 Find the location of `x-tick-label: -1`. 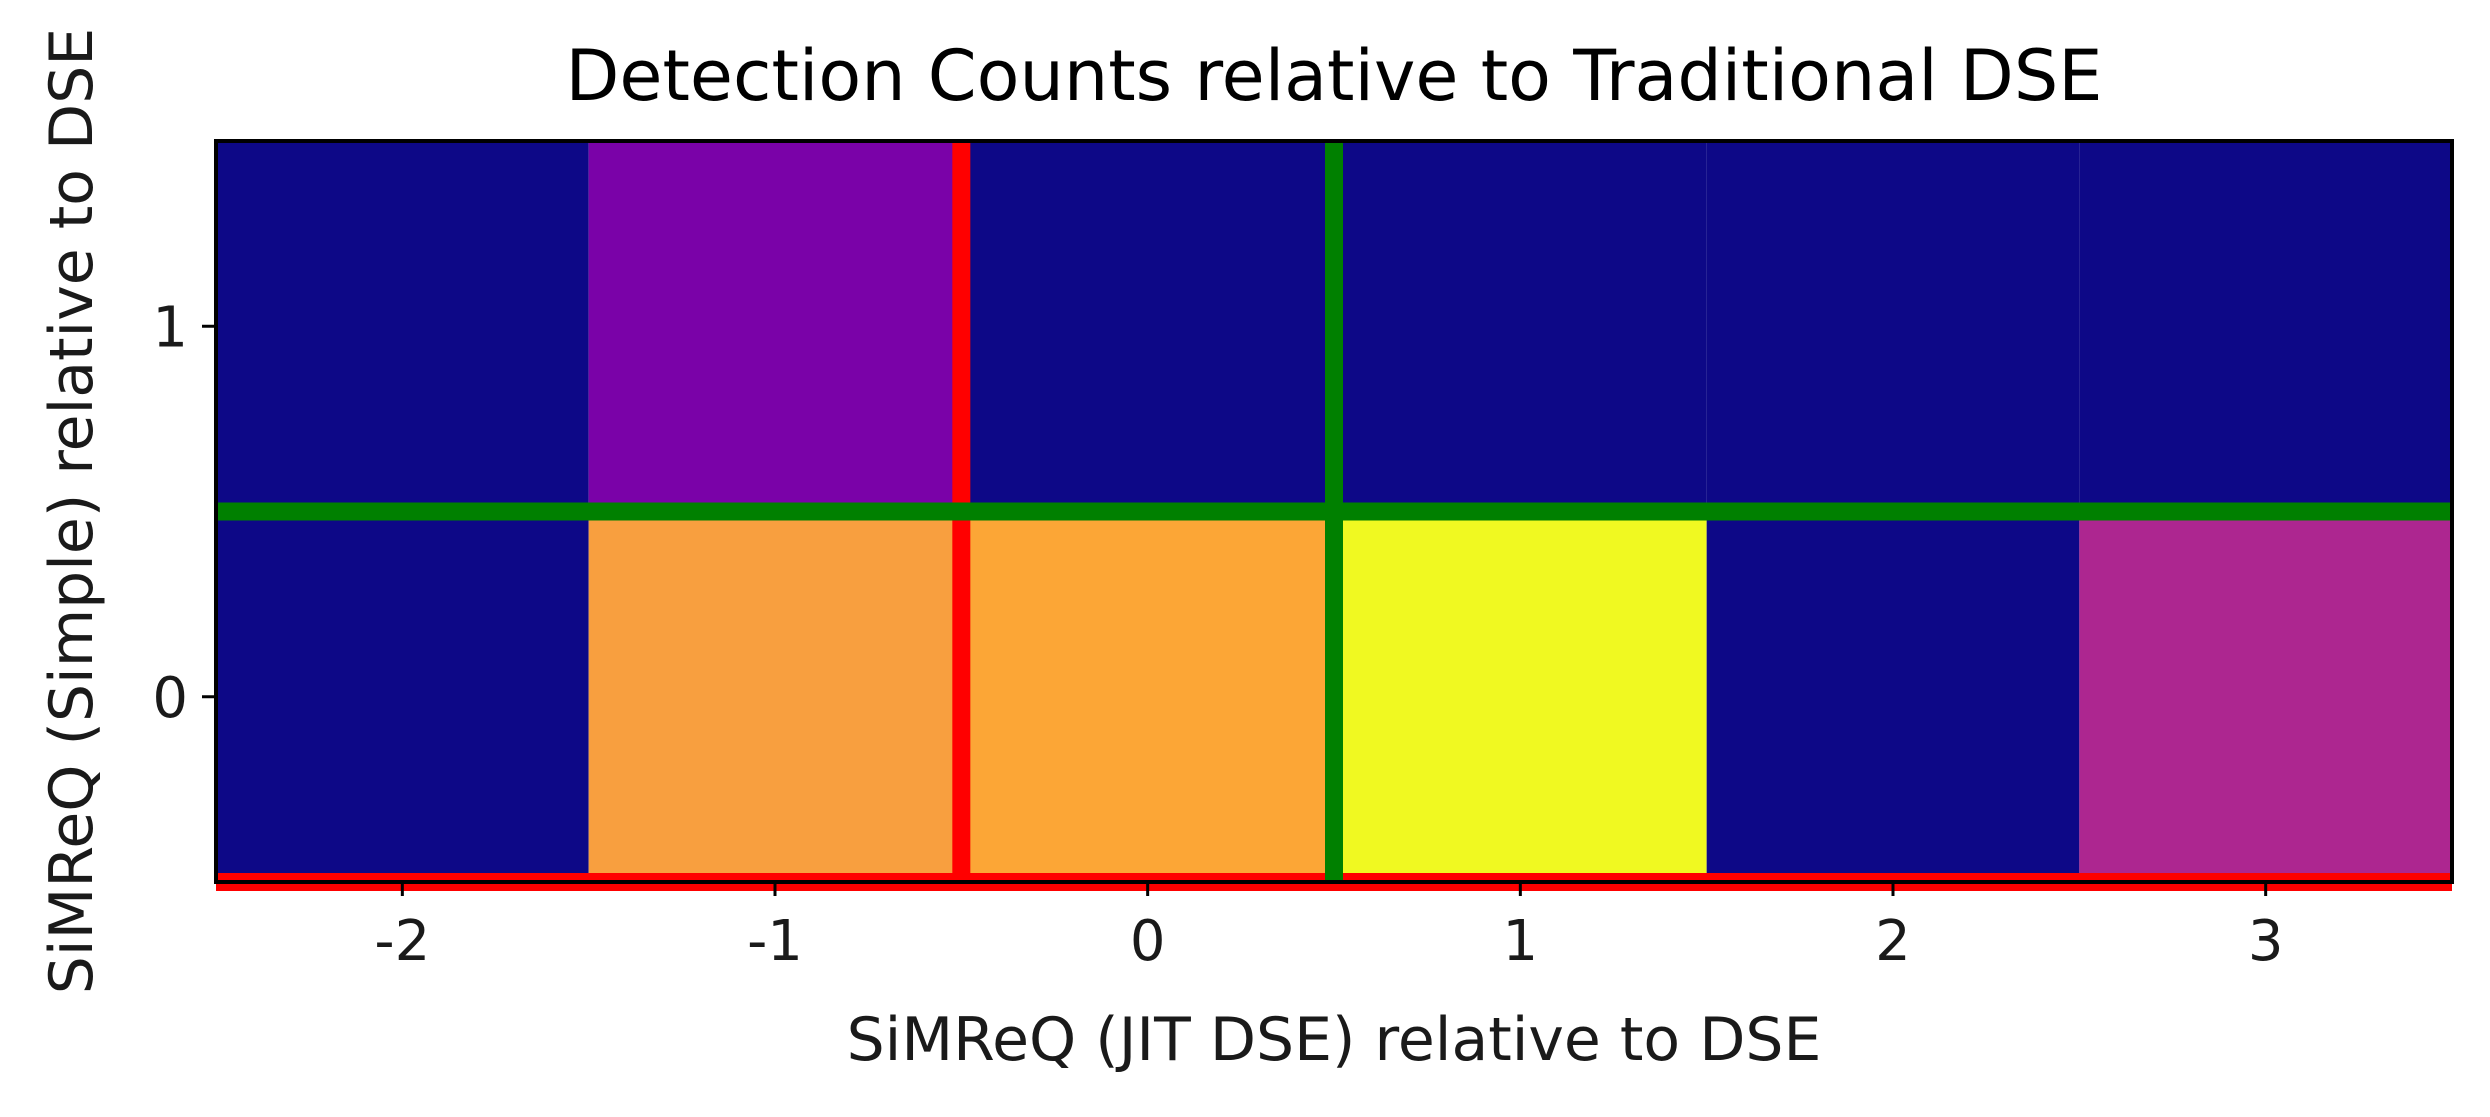

x-tick-label: -1 is located at coordinates (775, 941).